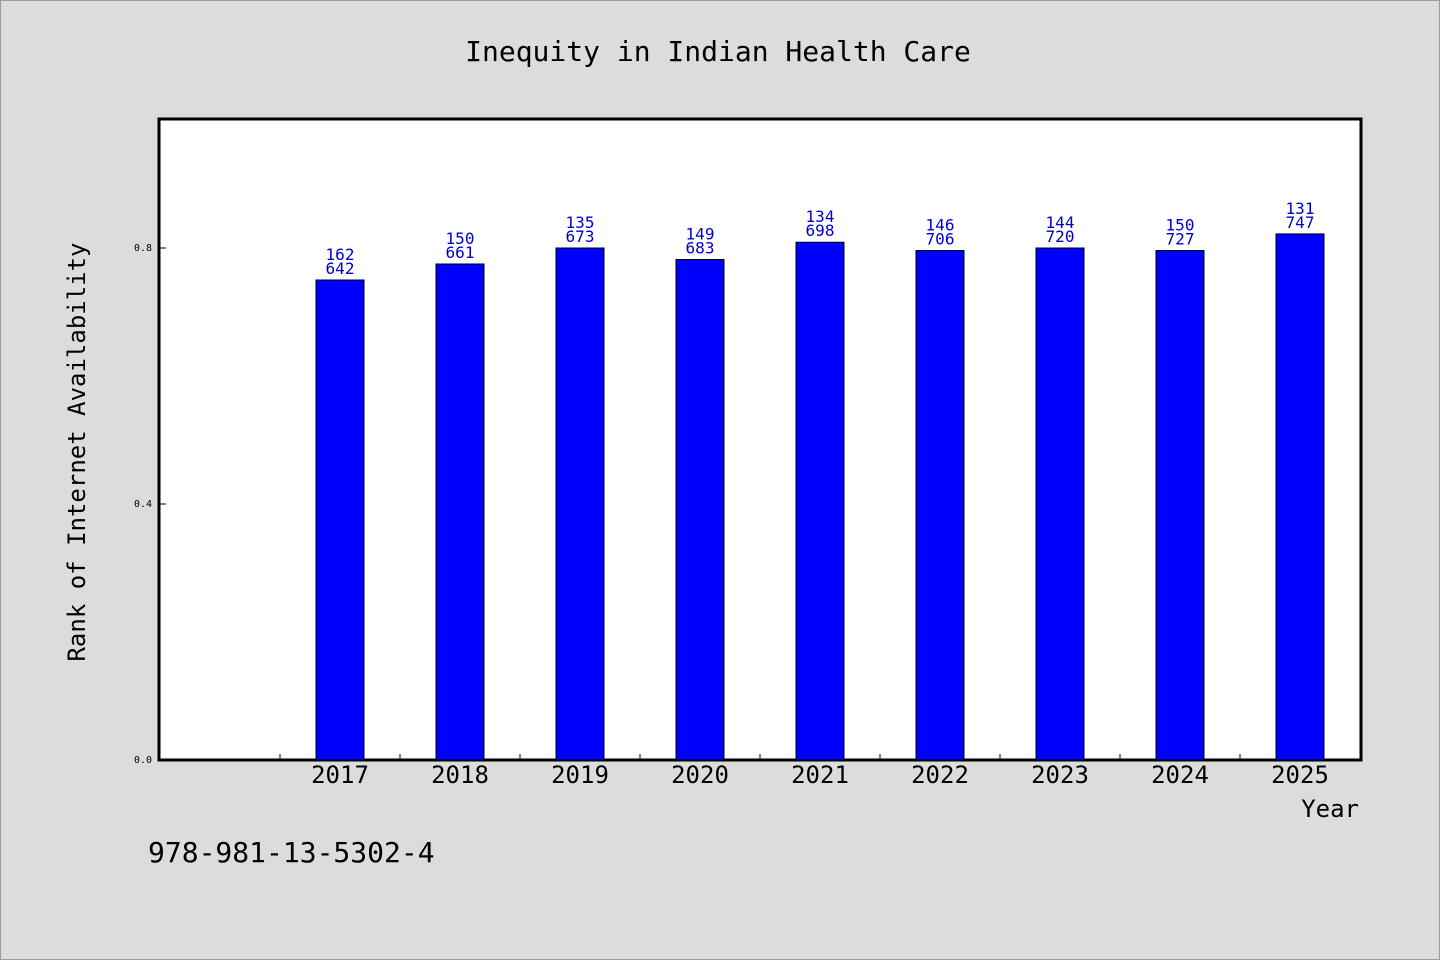 This screenshot has height=960, width=1440. What do you see at coordinates (143, 760) in the screenshot?
I see `y-tick-label: 0.0` at bounding box center [143, 760].